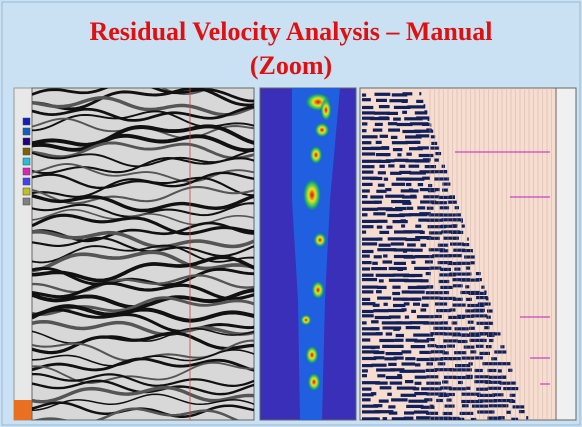  What do you see at coordinates (308, 254) in the screenshot?
I see `semblance-panel` at bounding box center [308, 254].